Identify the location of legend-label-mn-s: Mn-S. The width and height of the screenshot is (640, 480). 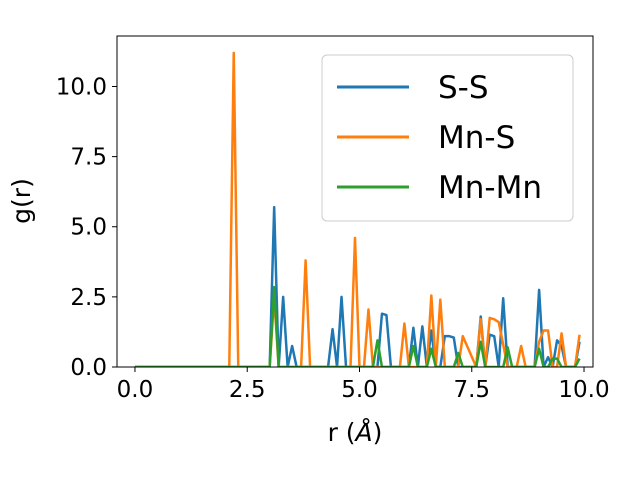
(476, 138).